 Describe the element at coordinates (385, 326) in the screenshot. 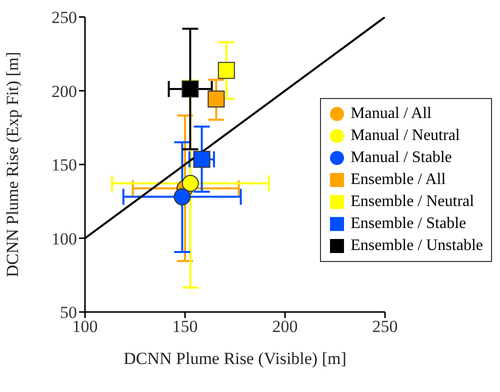

I see `x-tick-label: 250` at that location.